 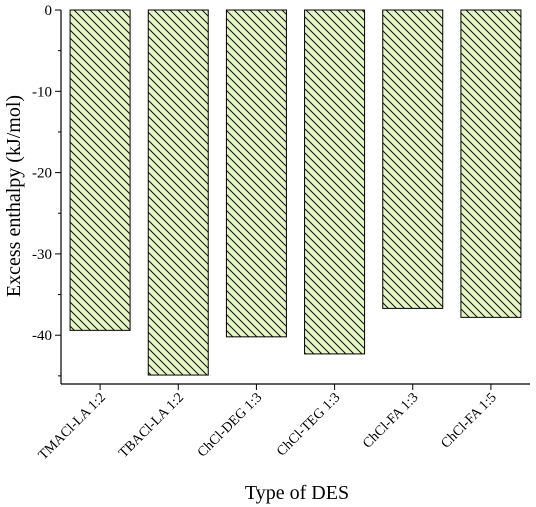 I want to click on x-tick-label: ChCl-FA 1:3, so click(x=390, y=420).